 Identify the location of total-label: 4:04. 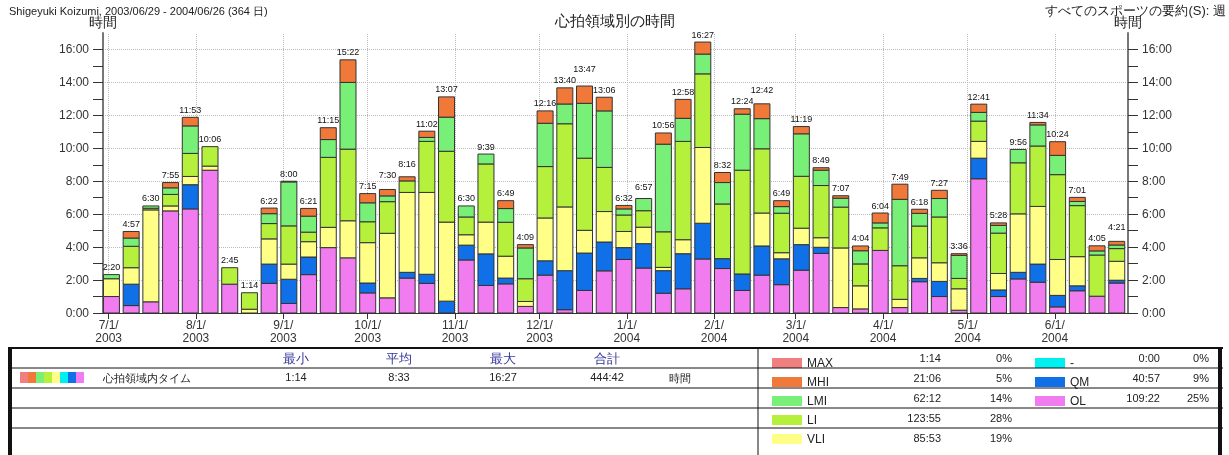
(860, 238).